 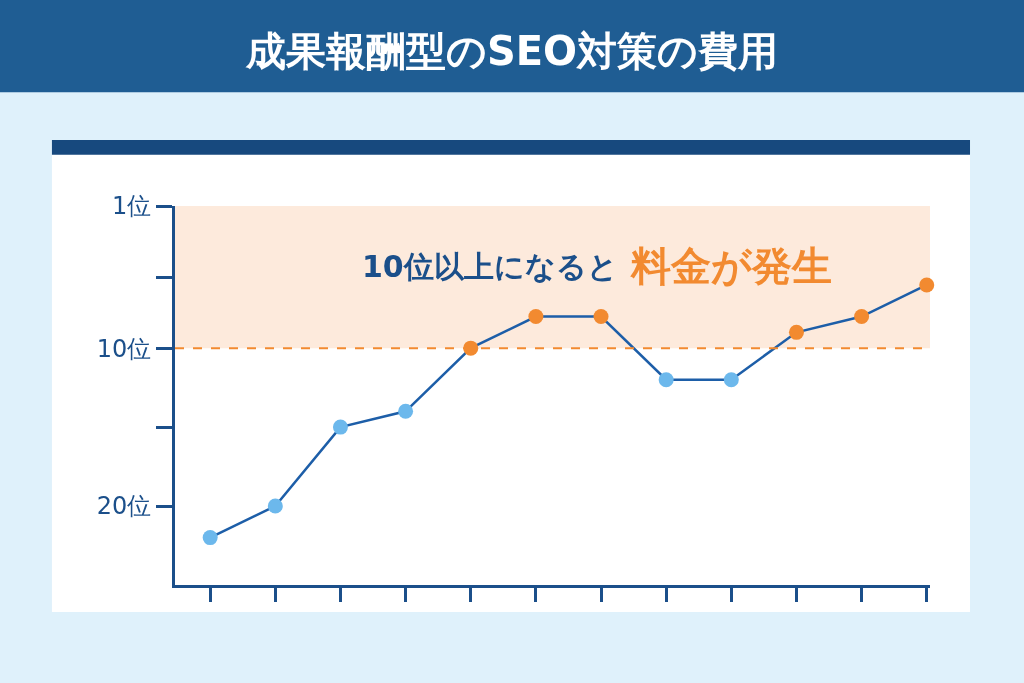 I want to click on annotation: 料金が発生, so click(x=731, y=266).